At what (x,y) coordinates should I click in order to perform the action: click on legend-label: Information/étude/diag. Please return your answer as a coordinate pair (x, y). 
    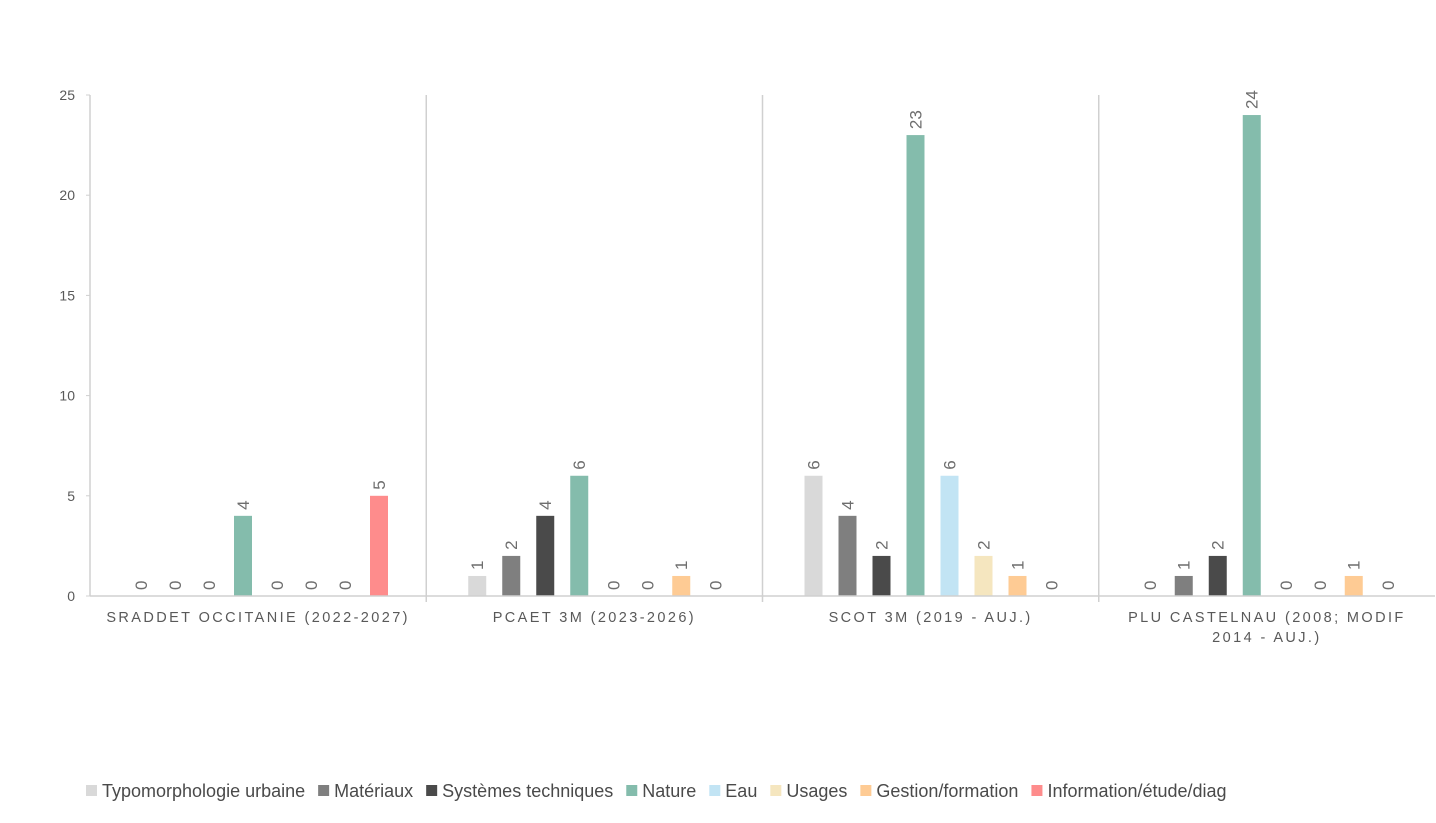
    Looking at the image, I should click on (1136, 791).